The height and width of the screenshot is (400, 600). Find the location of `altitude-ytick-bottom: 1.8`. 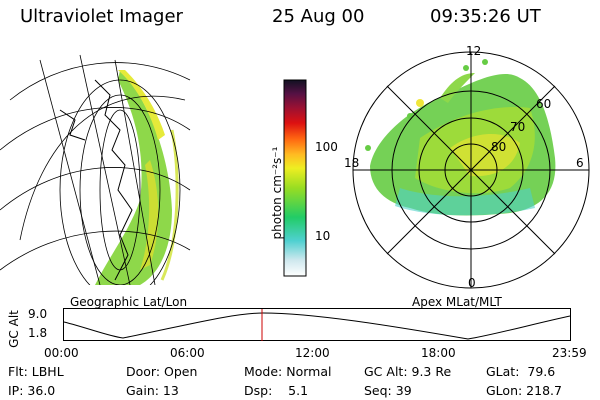

altitude-ytick-bottom: 1.8 is located at coordinates (38, 333).